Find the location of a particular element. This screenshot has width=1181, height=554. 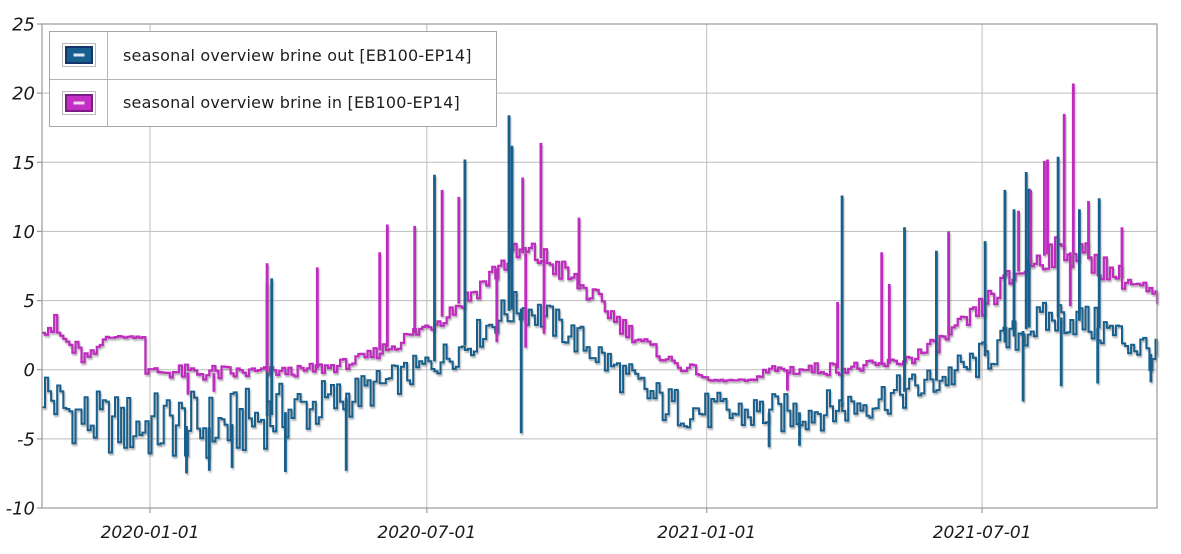

legend-item-brine-in: seasonal overview brine in [EB100-EP14] is located at coordinates (273, 102).